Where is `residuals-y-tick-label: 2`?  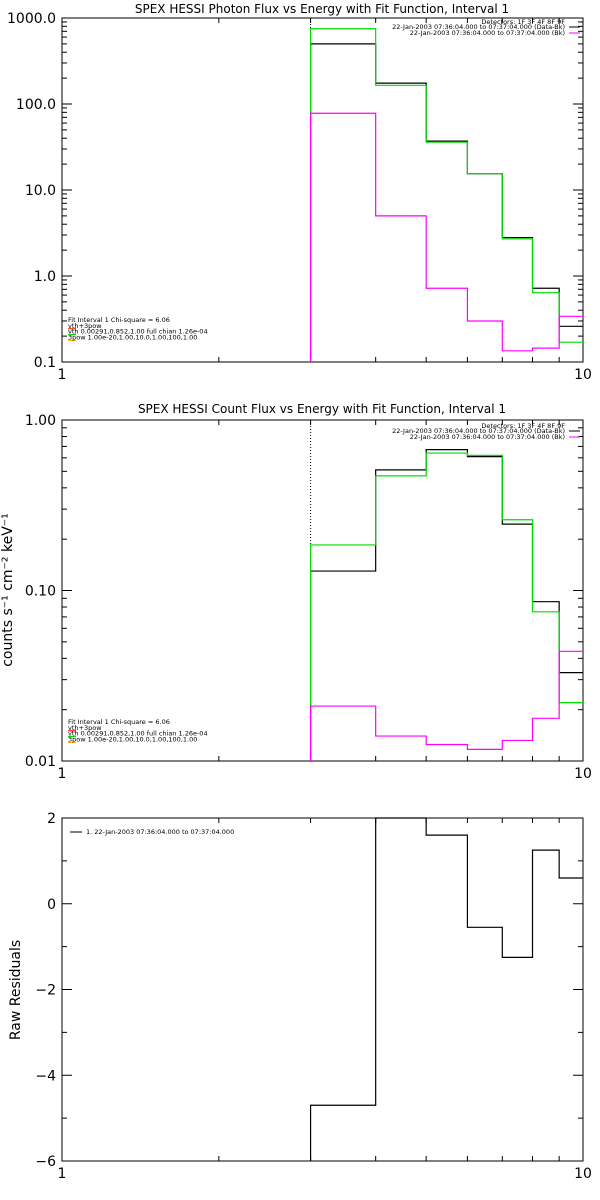
residuals-y-tick-label: 2 is located at coordinates (51, 819).